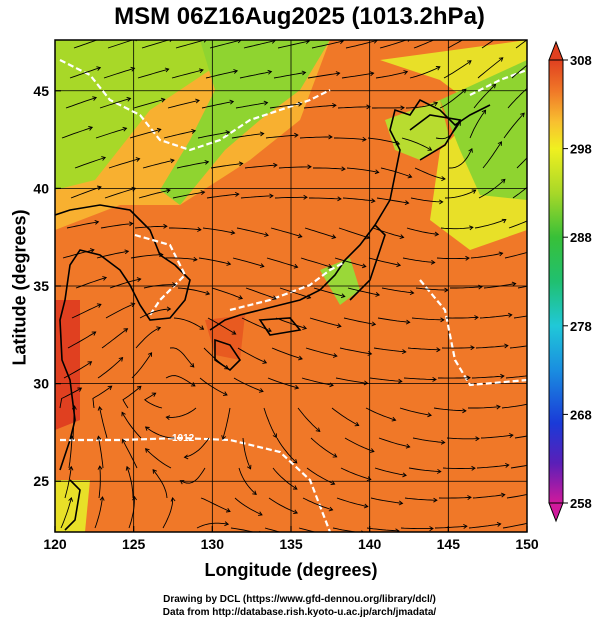 The height and width of the screenshot is (625, 599). What do you see at coordinates (581, 326) in the screenshot?
I see `colorbar-tick-label: 278` at bounding box center [581, 326].